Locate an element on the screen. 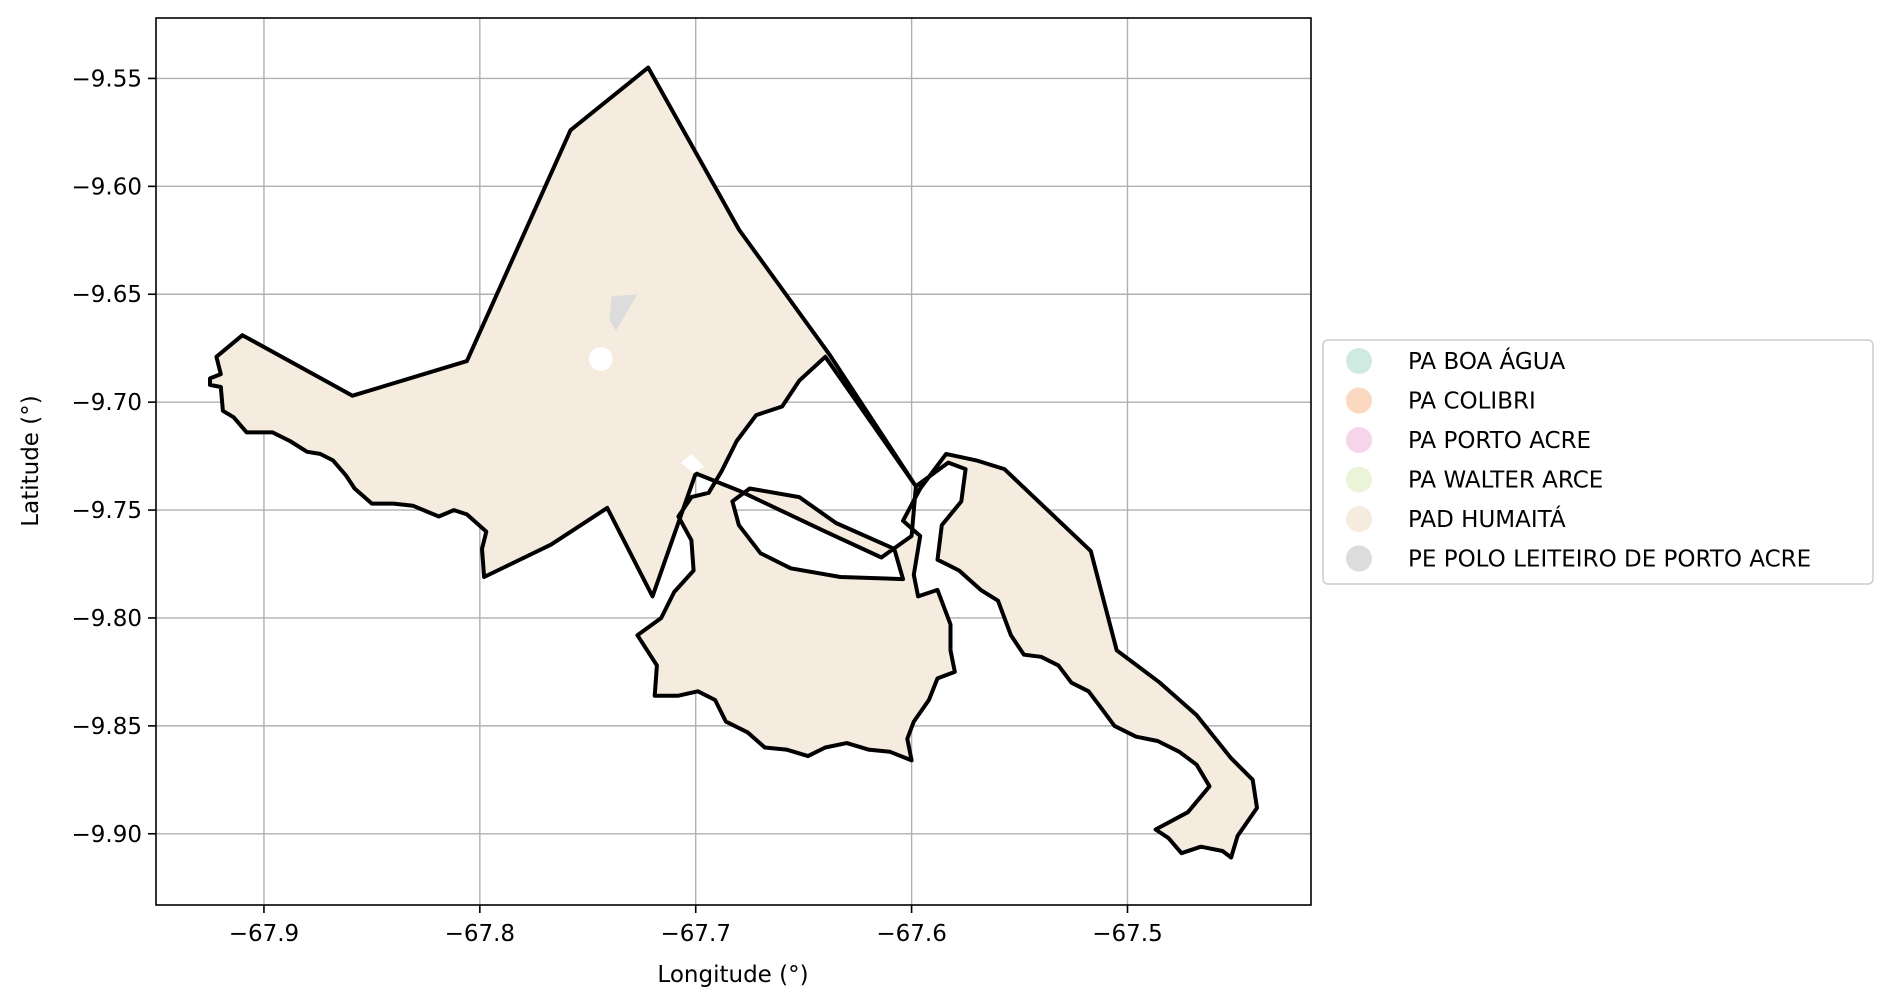 This screenshot has height=1006, width=1904. x-tick-label: −67.5 is located at coordinates (1127, 934).